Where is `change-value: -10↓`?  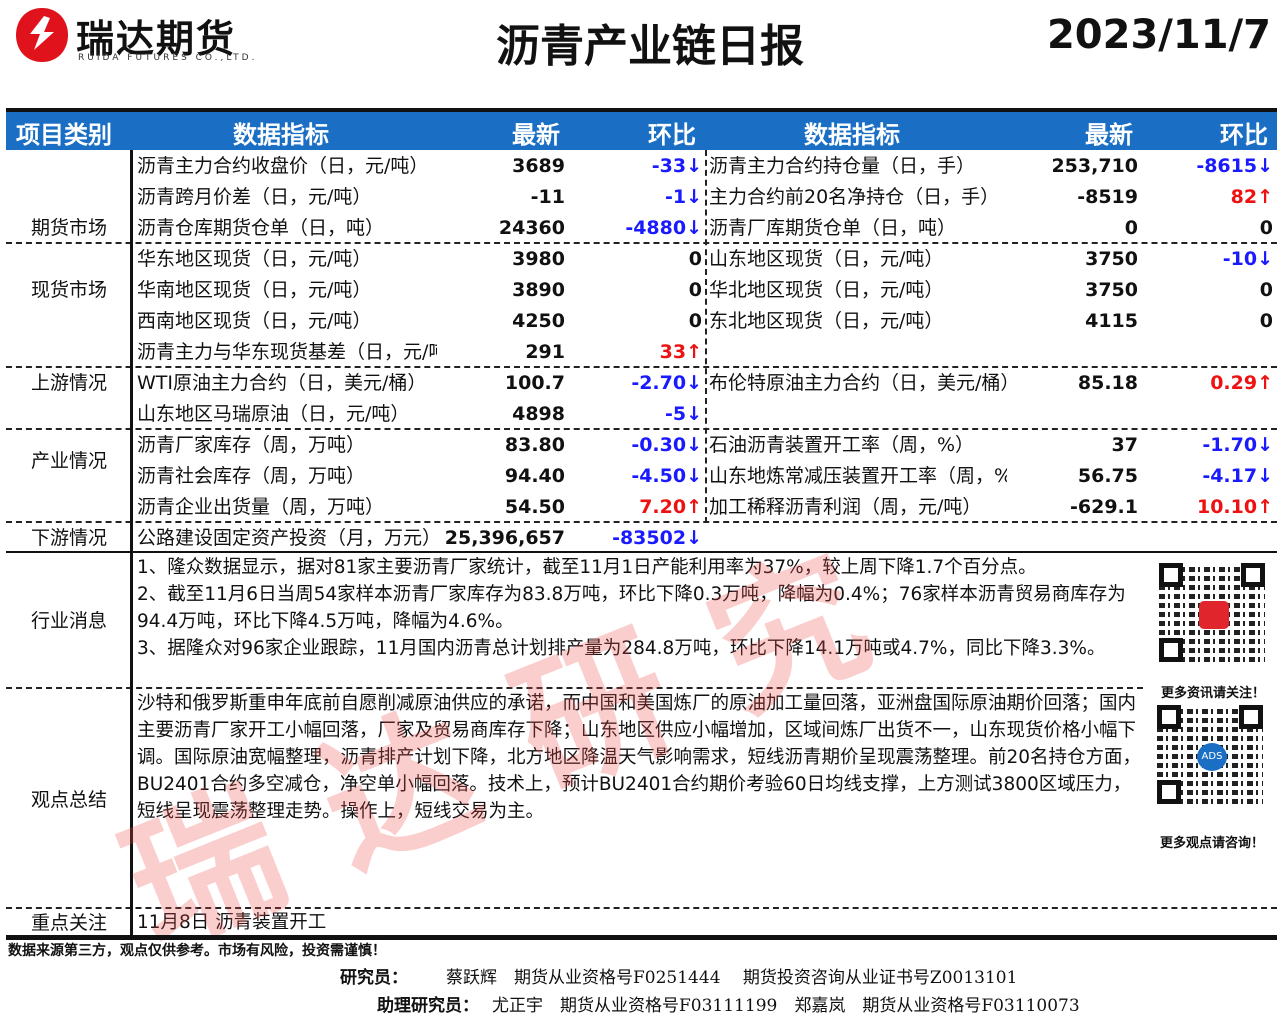
change-value: -10↓ is located at coordinates (1247, 259).